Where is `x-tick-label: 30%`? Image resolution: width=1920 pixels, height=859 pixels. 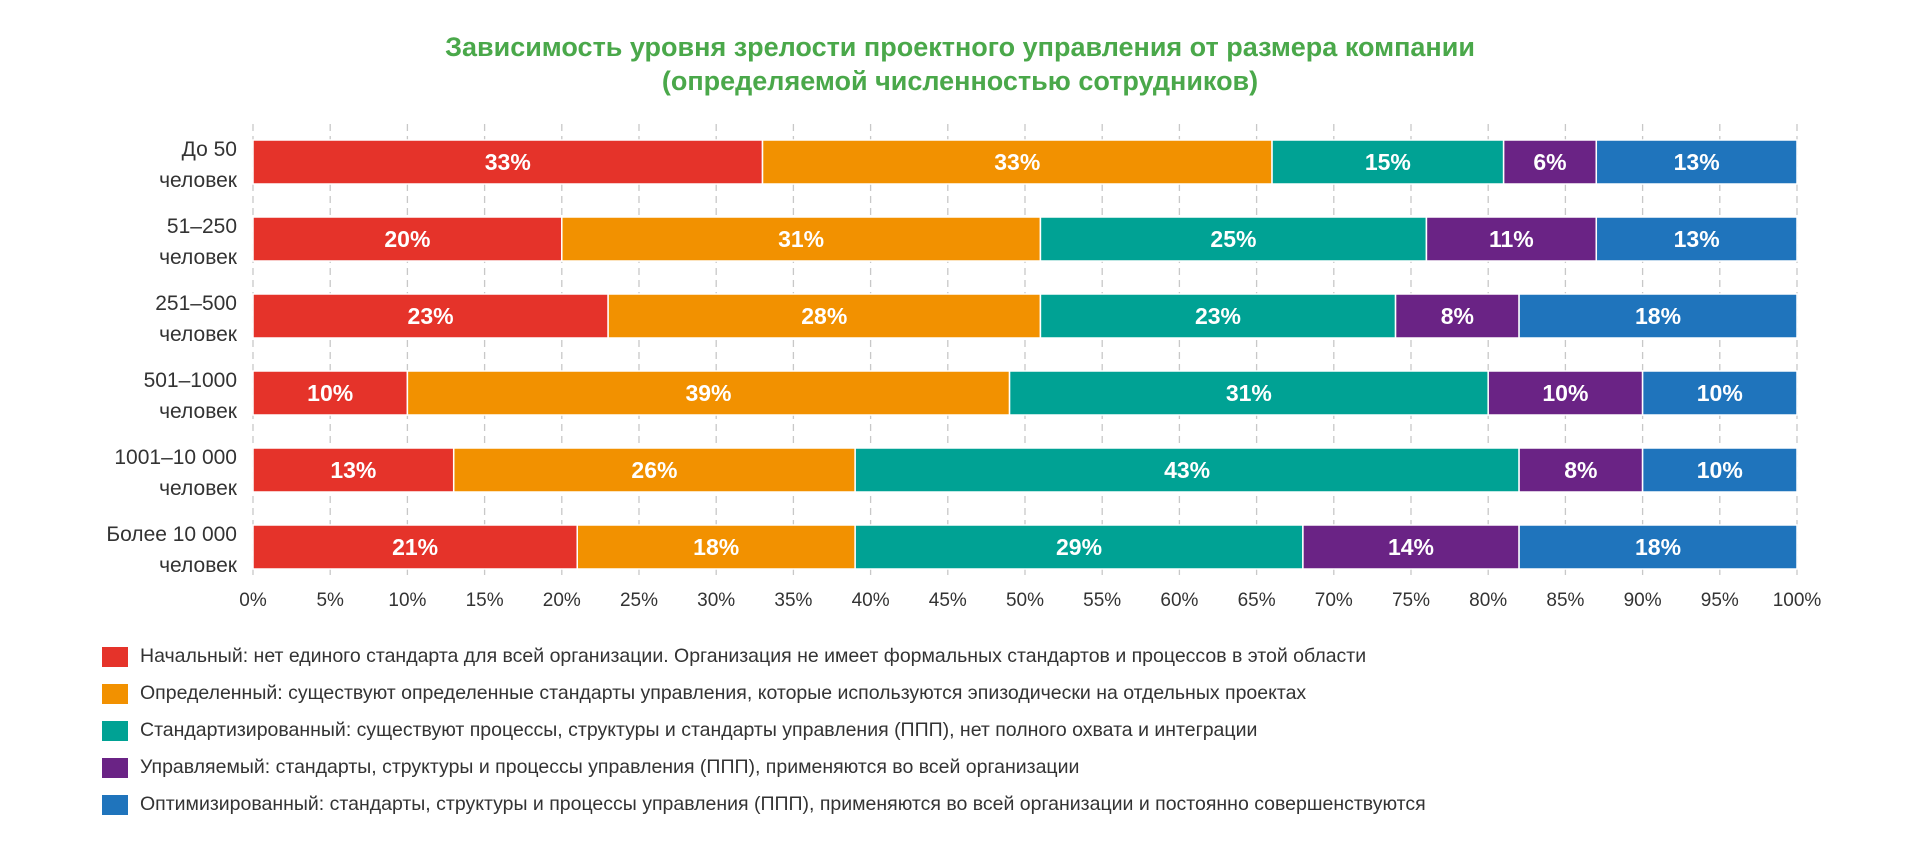
x-tick-label: 30% is located at coordinates (716, 600).